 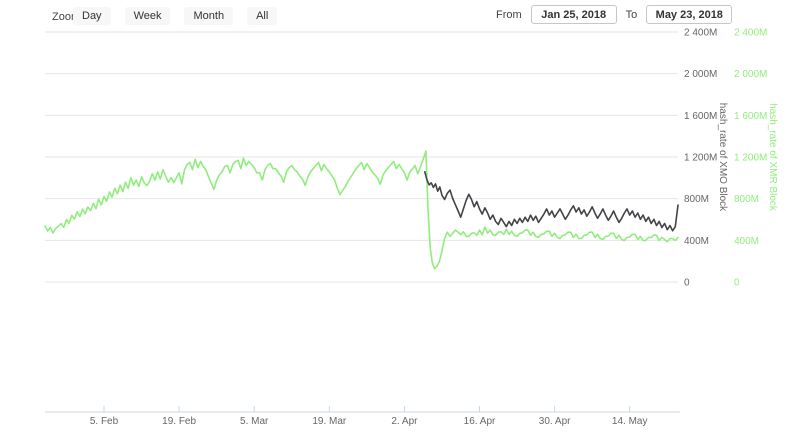 What do you see at coordinates (746, 241) in the screenshot?
I see `xmr-axis-tick-label: 400M` at bounding box center [746, 241].